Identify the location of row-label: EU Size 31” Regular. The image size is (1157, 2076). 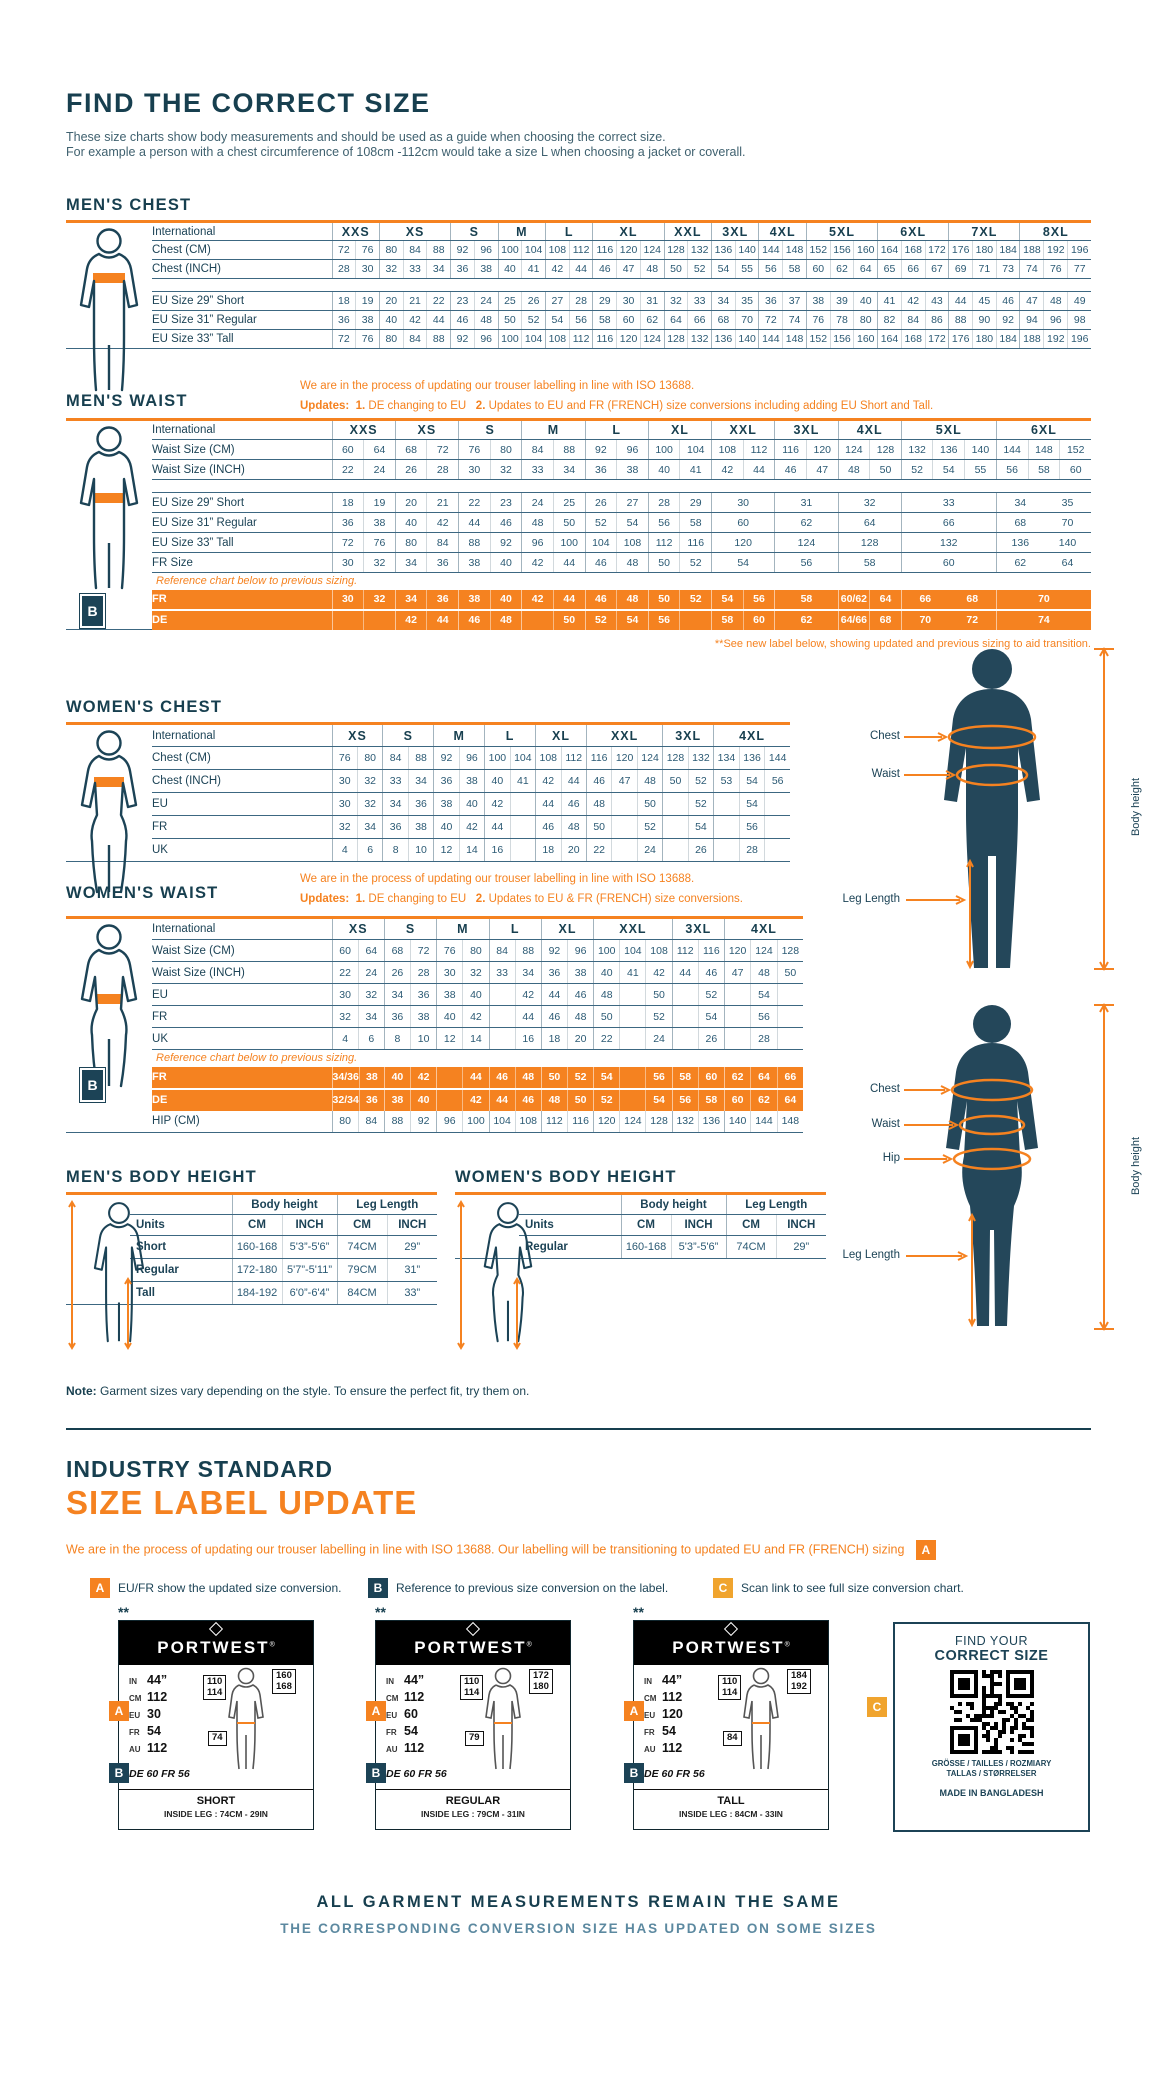
(242, 320).